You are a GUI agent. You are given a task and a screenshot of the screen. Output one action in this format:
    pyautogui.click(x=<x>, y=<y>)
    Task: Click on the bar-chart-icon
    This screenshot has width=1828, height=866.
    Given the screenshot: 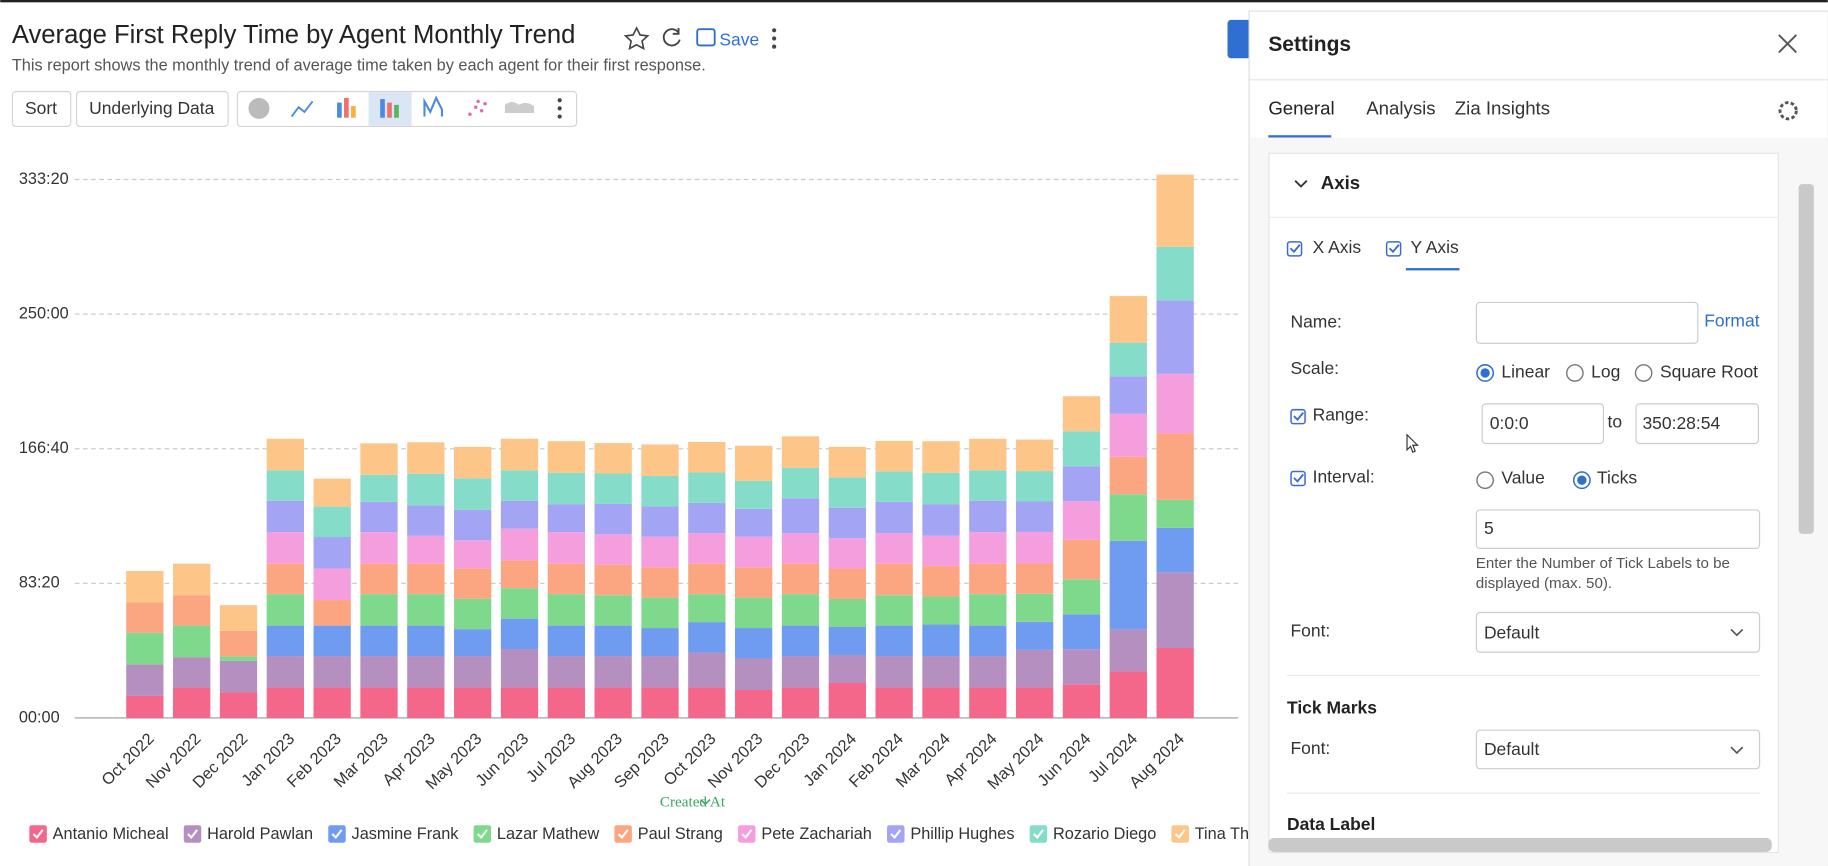 What is the action you would take?
    pyautogui.click(x=346, y=107)
    